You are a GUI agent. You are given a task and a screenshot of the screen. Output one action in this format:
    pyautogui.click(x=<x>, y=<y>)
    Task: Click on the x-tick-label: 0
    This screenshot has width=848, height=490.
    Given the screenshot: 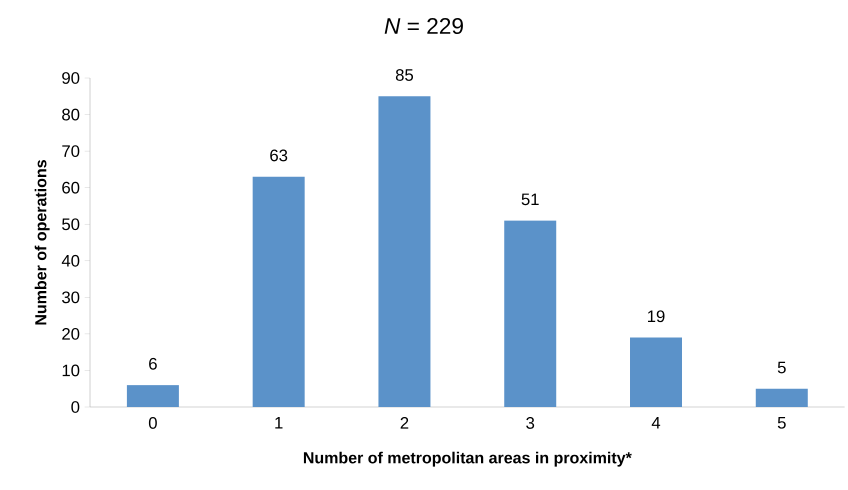 What is the action you would take?
    pyautogui.click(x=152, y=423)
    